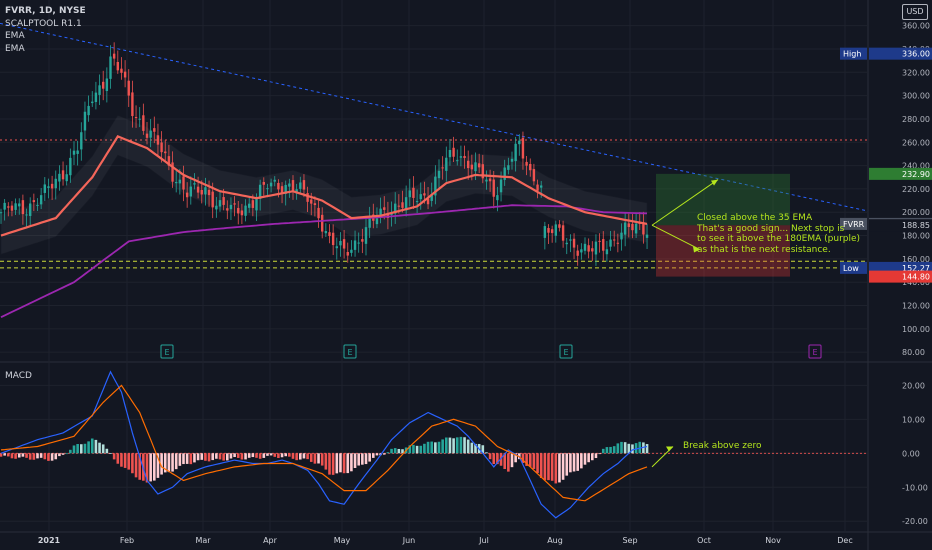 This screenshot has height=550, width=932. I want to click on currency-button: USD, so click(915, 12).